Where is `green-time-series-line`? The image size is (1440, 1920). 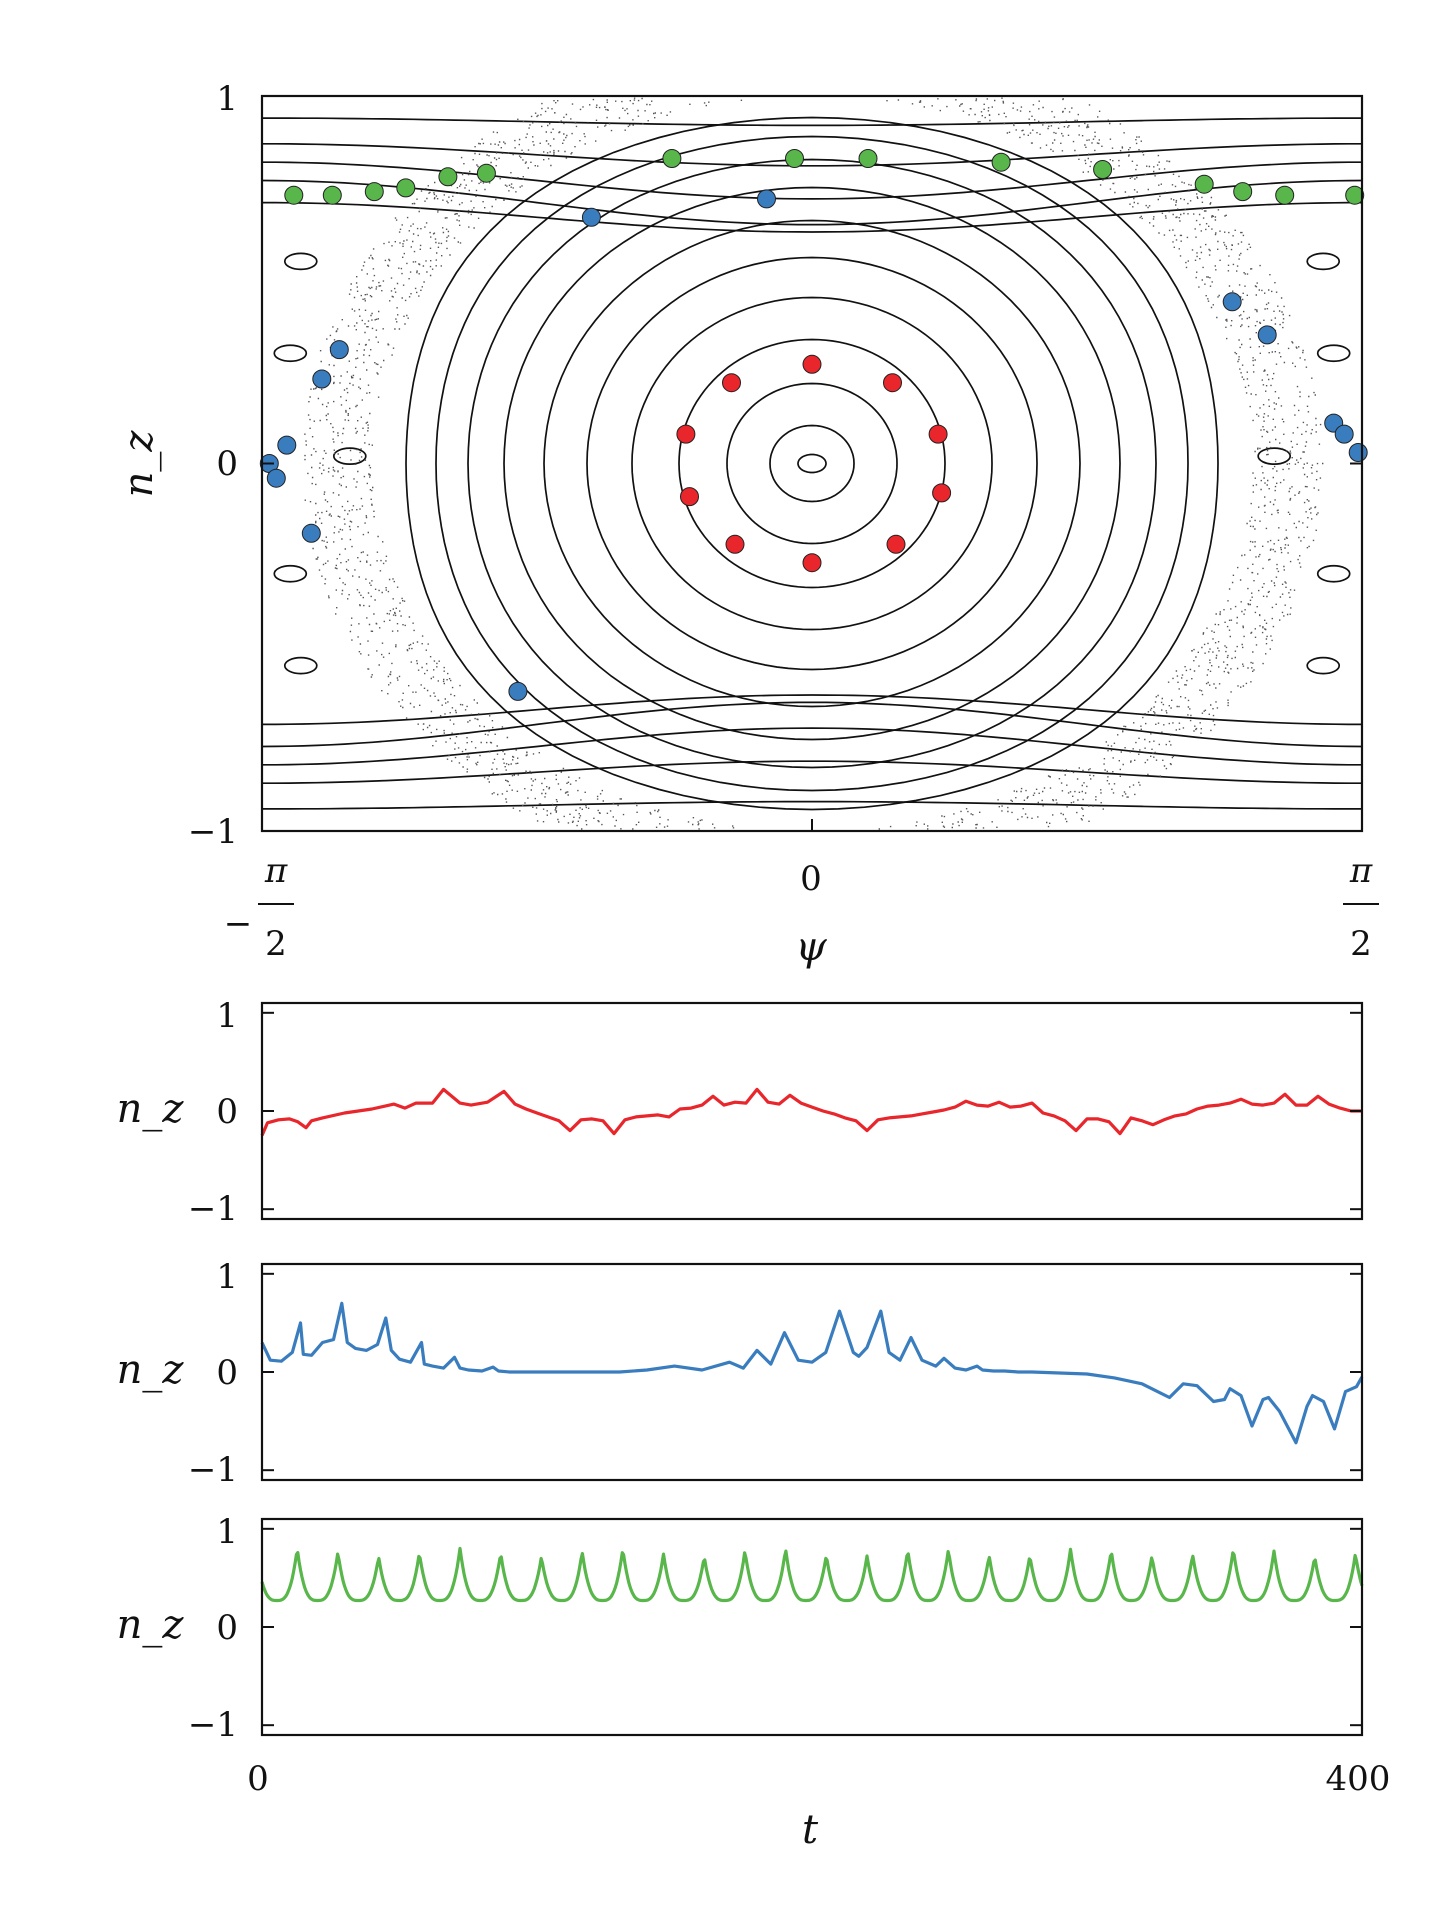 green-time-series-line is located at coordinates (812, 1574).